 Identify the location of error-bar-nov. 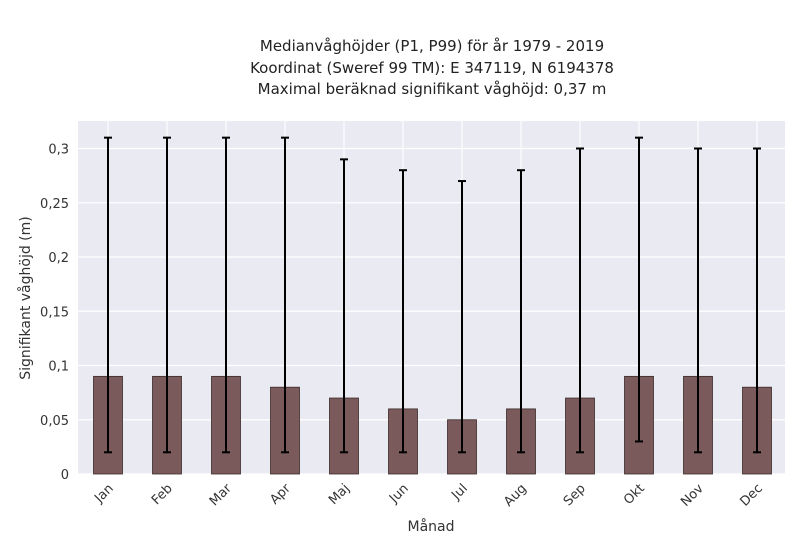
(698, 300).